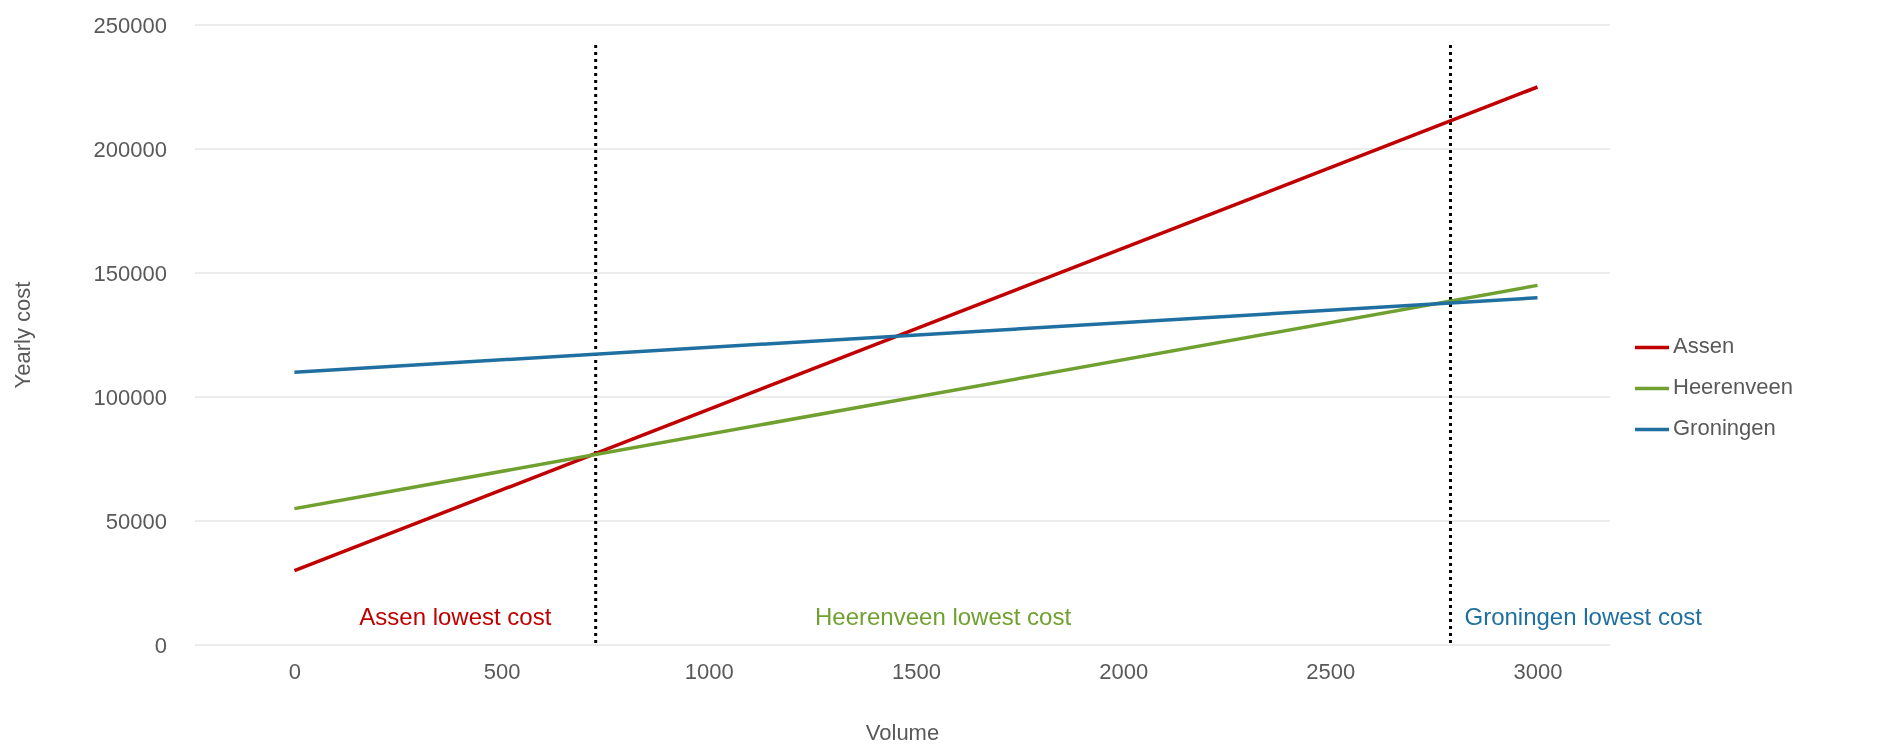  Describe the element at coordinates (22, 335) in the screenshot. I see `y-axis-title: Yearly cost` at that location.